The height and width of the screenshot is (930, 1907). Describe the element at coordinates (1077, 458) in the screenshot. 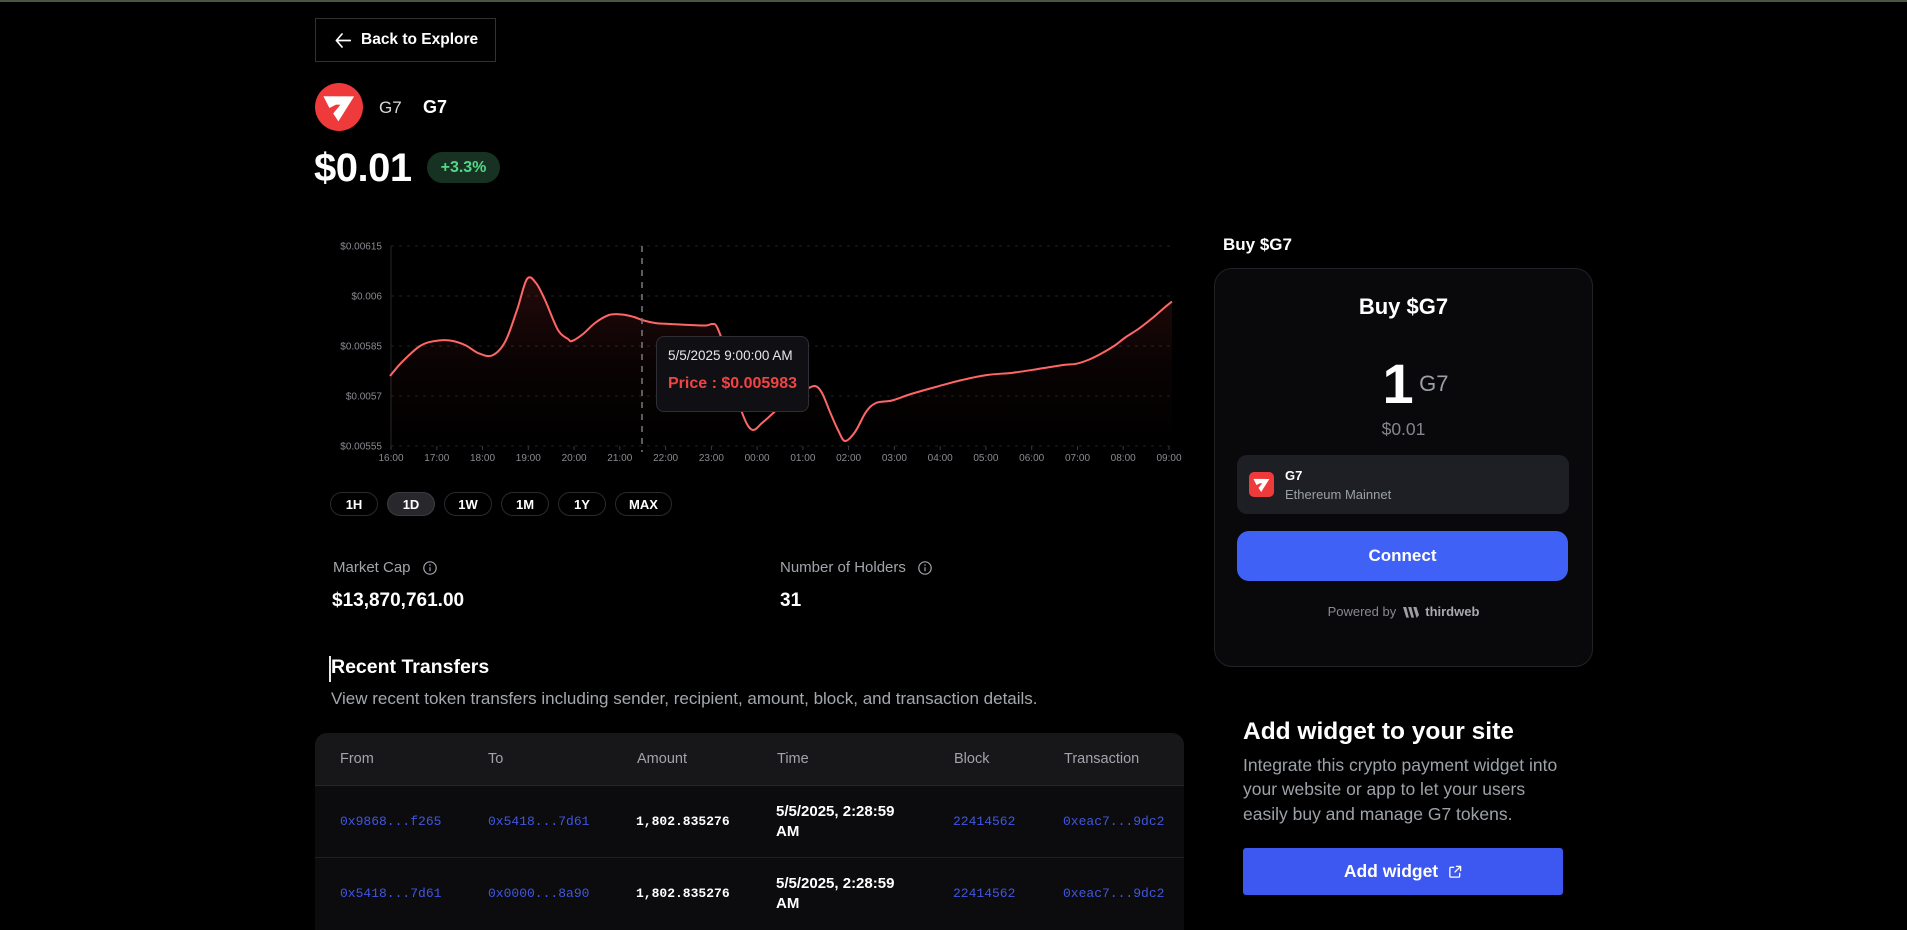

I see `svg-text: 07:00` at that location.